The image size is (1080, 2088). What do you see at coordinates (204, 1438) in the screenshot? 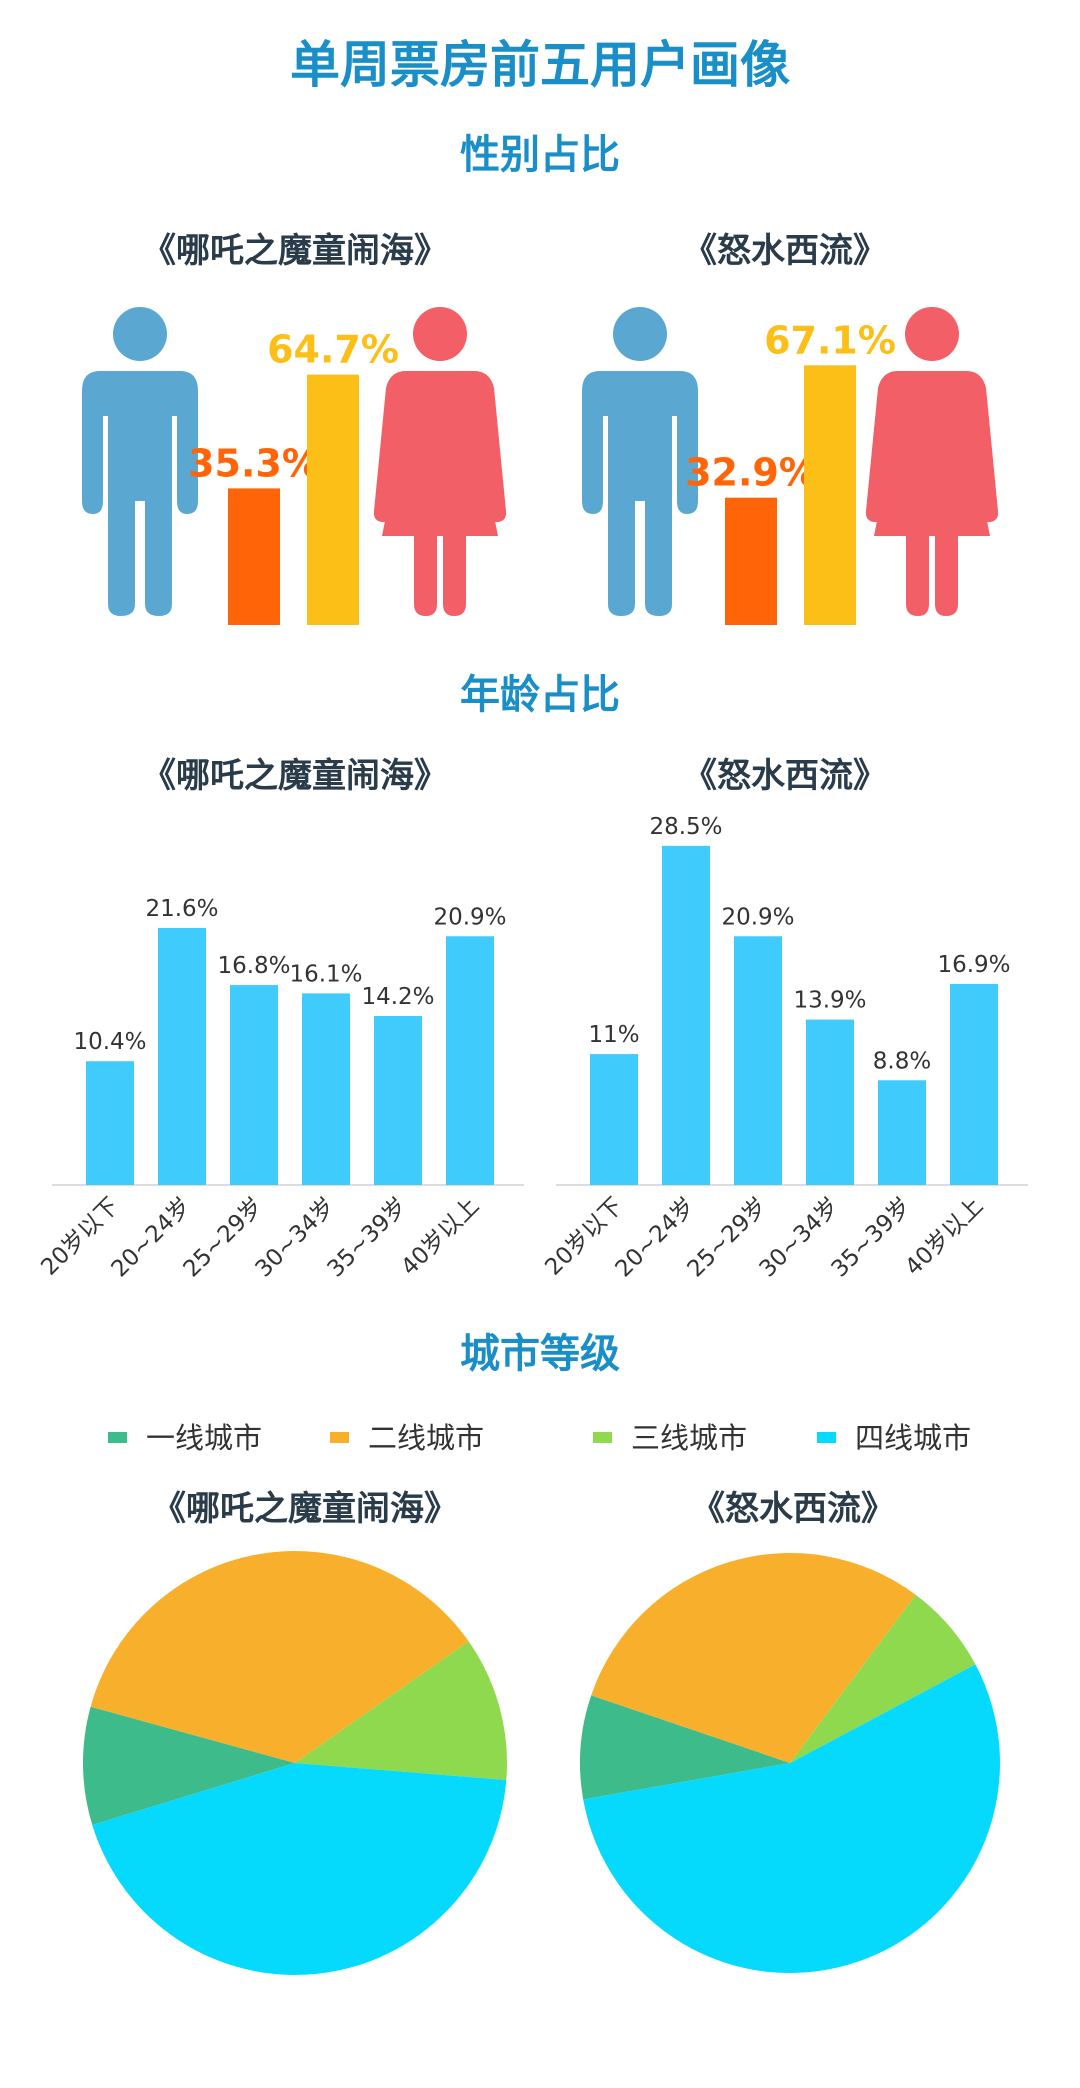
I see `legend-label: 一线城市` at bounding box center [204, 1438].